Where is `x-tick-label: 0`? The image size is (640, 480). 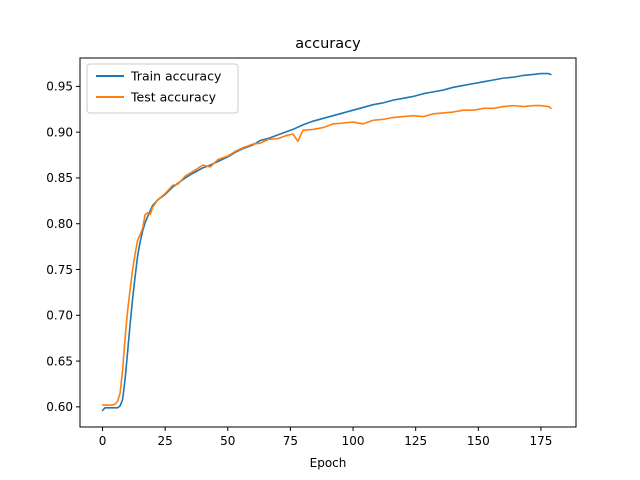 x-tick-label: 0 is located at coordinates (103, 441).